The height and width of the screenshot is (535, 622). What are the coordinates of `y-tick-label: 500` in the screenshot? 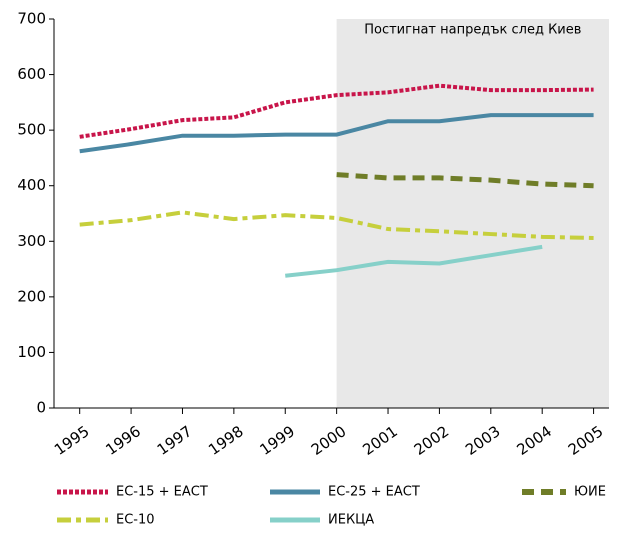 It's located at (31, 130).